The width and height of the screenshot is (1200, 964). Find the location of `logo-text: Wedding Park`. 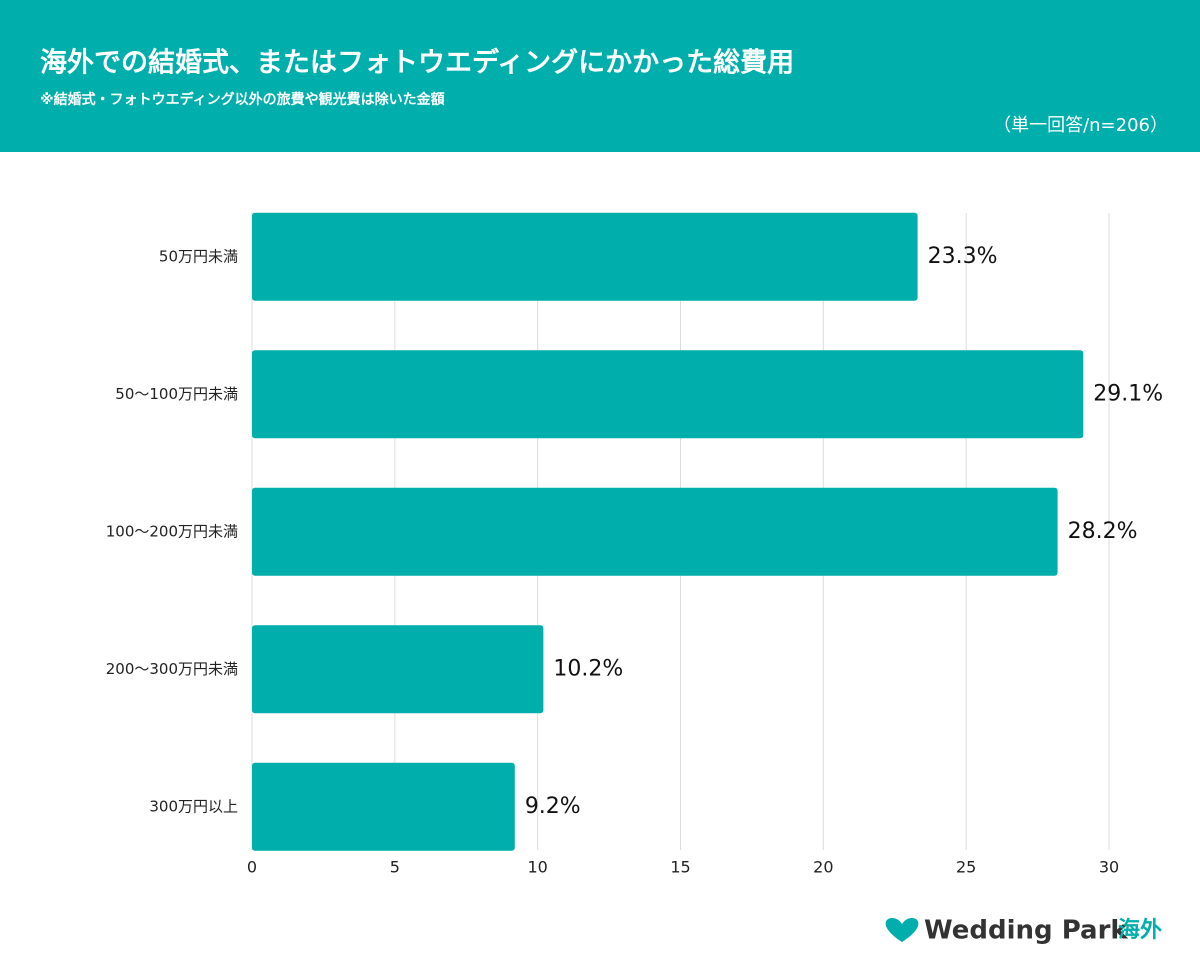

logo-text: Wedding Park is located at coordinates (1026, 931).